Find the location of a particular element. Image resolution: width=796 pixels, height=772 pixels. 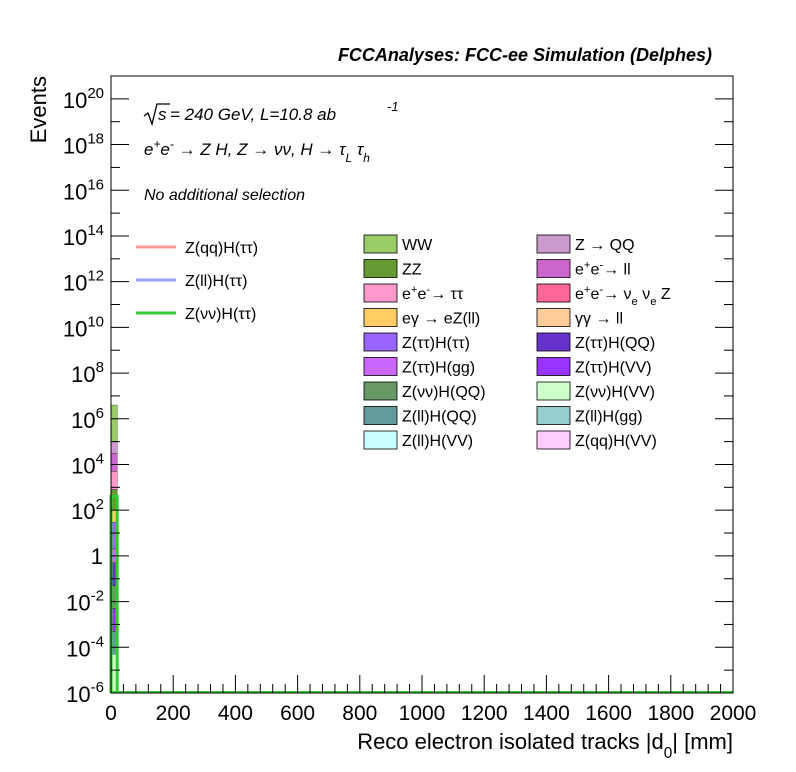

legend-label: Z(qq)H(VV) is located at coordinates (616, 441).